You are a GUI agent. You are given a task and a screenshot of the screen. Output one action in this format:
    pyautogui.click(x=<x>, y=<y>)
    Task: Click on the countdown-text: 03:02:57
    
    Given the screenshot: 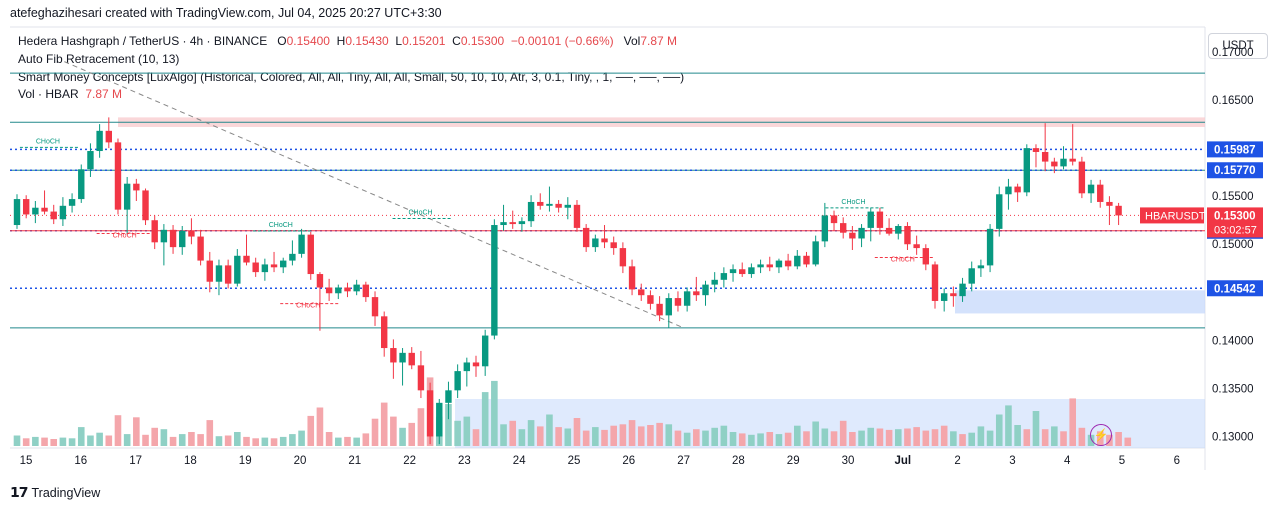 What is the action you would take?
    pyautogui.click(x=1235, y=230)
    